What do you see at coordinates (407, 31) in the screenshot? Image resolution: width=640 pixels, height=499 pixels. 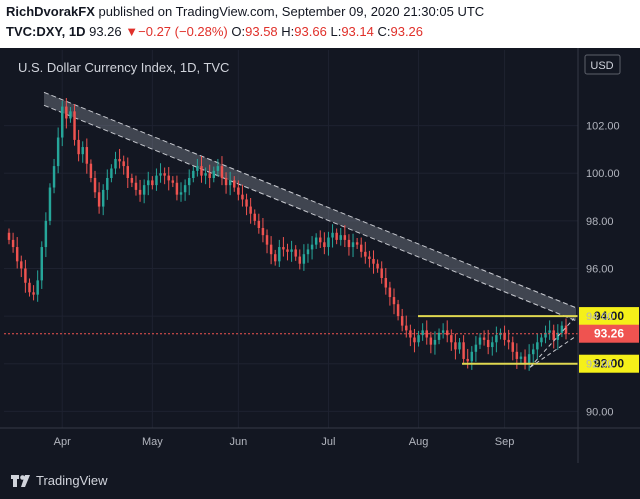 I see `close-value: 93.26` at bounding box center [407, 31].